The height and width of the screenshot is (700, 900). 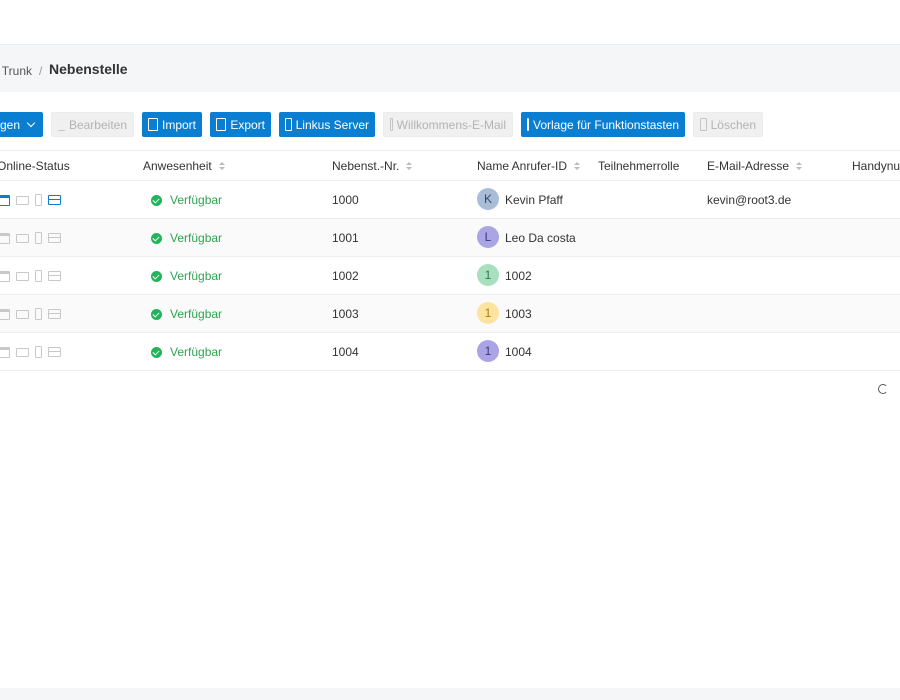 I want to click on add-button-label: gen, so click(x=10, y=124).